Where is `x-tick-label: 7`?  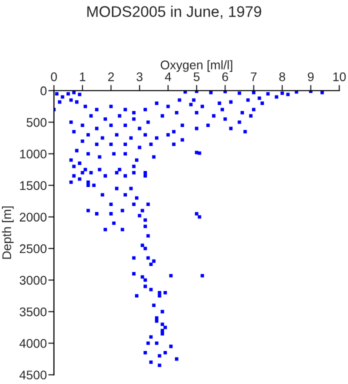 x-tick-label: 7 is located at coordinates (253, 77).